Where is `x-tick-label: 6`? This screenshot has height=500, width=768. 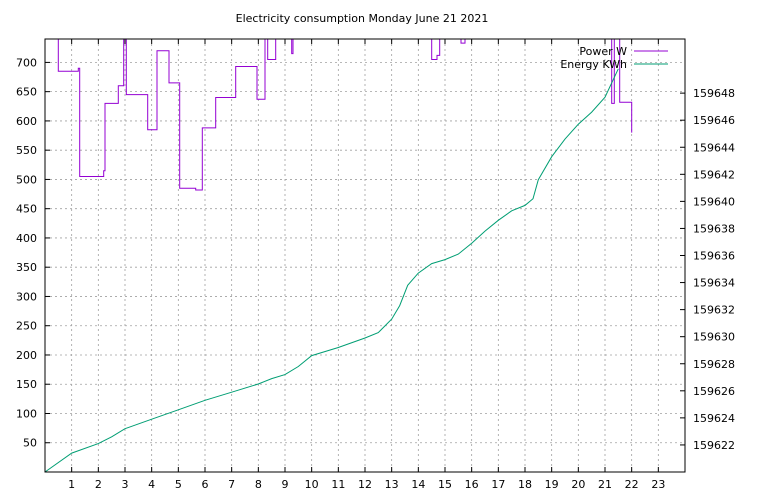
x-tick-label: 6 is located at coordinates (205, 484).